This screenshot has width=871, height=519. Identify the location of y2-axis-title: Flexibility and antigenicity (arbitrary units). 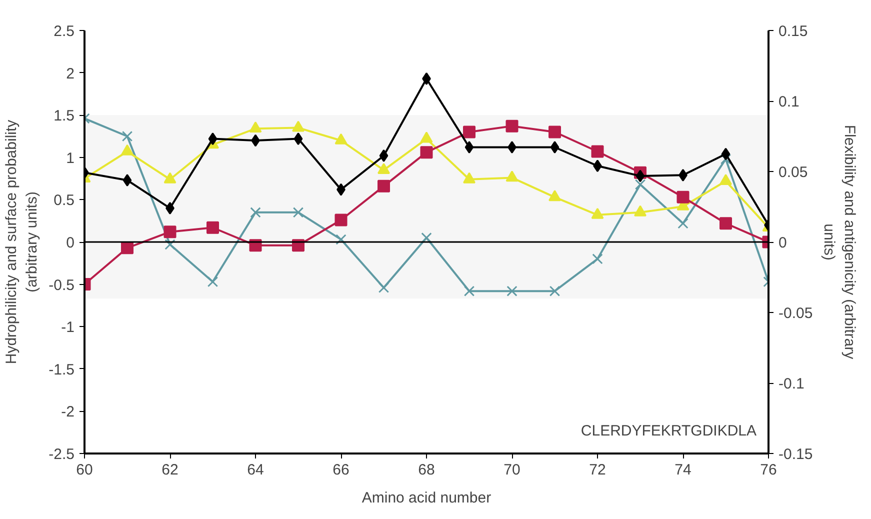
(839, 242).